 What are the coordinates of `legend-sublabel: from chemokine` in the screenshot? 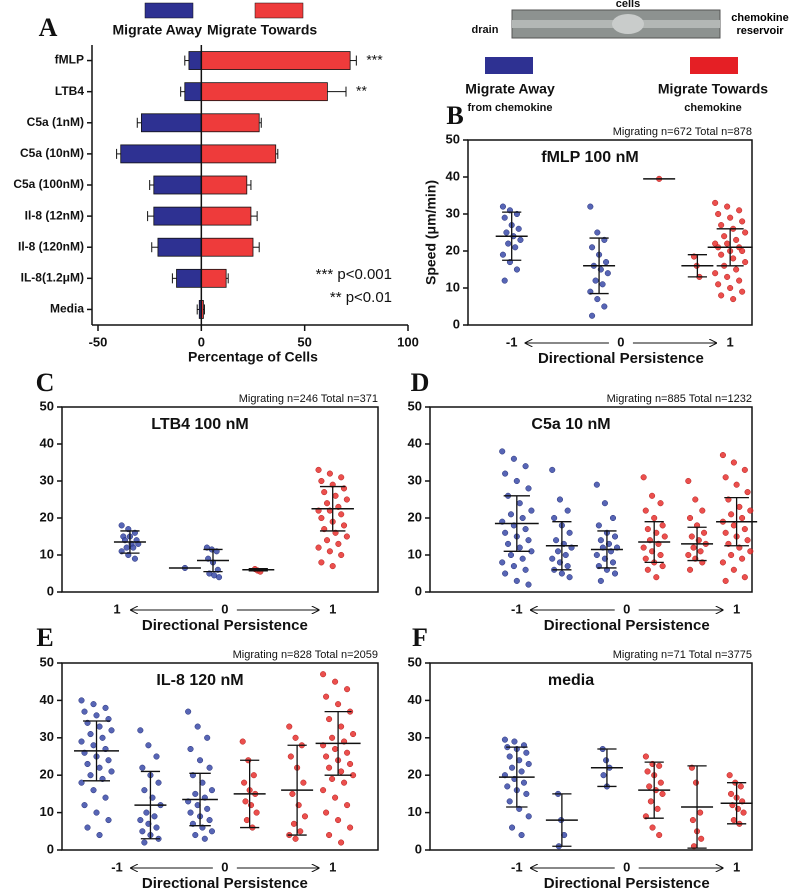 It's located at (510, 108).